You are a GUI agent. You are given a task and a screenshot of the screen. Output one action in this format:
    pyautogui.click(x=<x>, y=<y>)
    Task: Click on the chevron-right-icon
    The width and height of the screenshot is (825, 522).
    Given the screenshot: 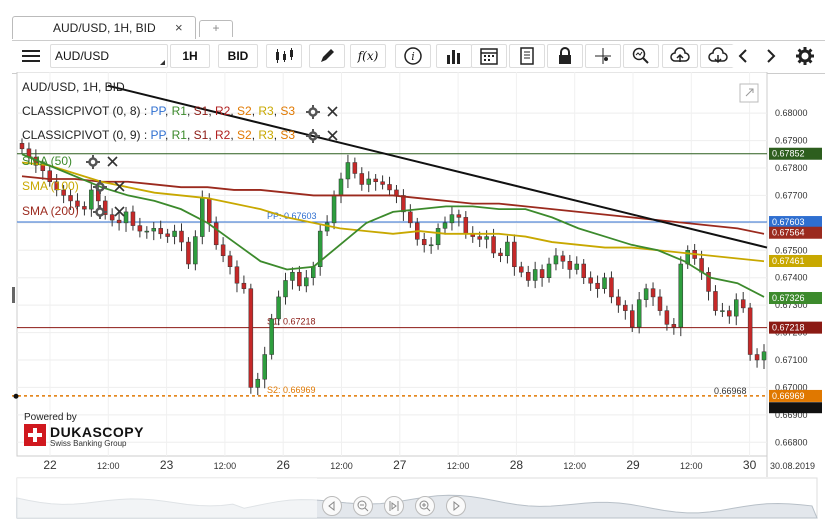 What is the action you would take?
    pyautogui.click(x=771, y=56)
    